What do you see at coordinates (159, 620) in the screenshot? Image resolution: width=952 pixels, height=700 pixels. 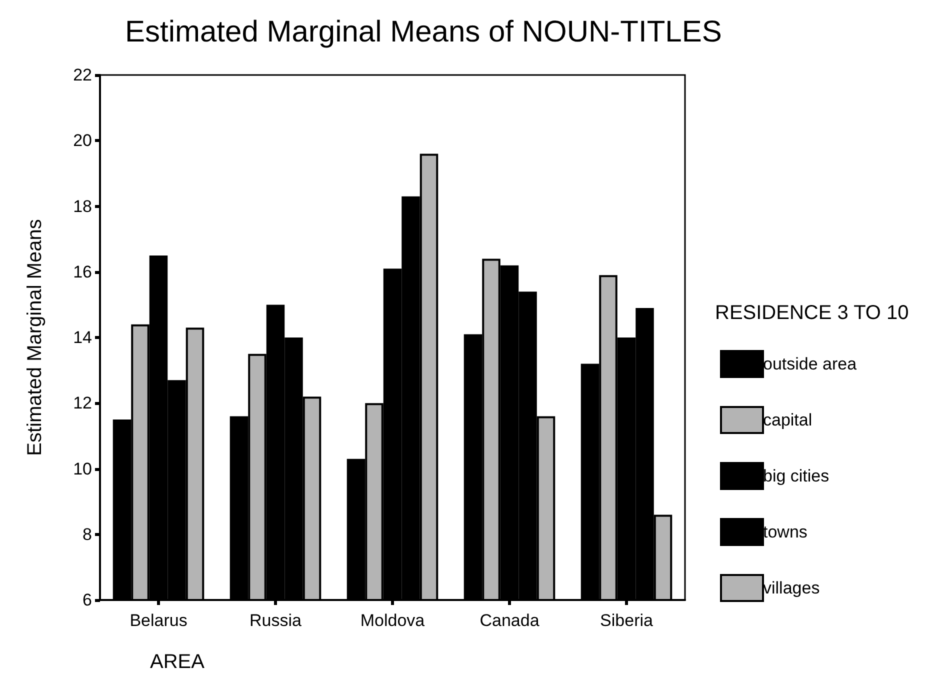 I see `x-tick-label: Belarus` at bounding box center [159, 620].